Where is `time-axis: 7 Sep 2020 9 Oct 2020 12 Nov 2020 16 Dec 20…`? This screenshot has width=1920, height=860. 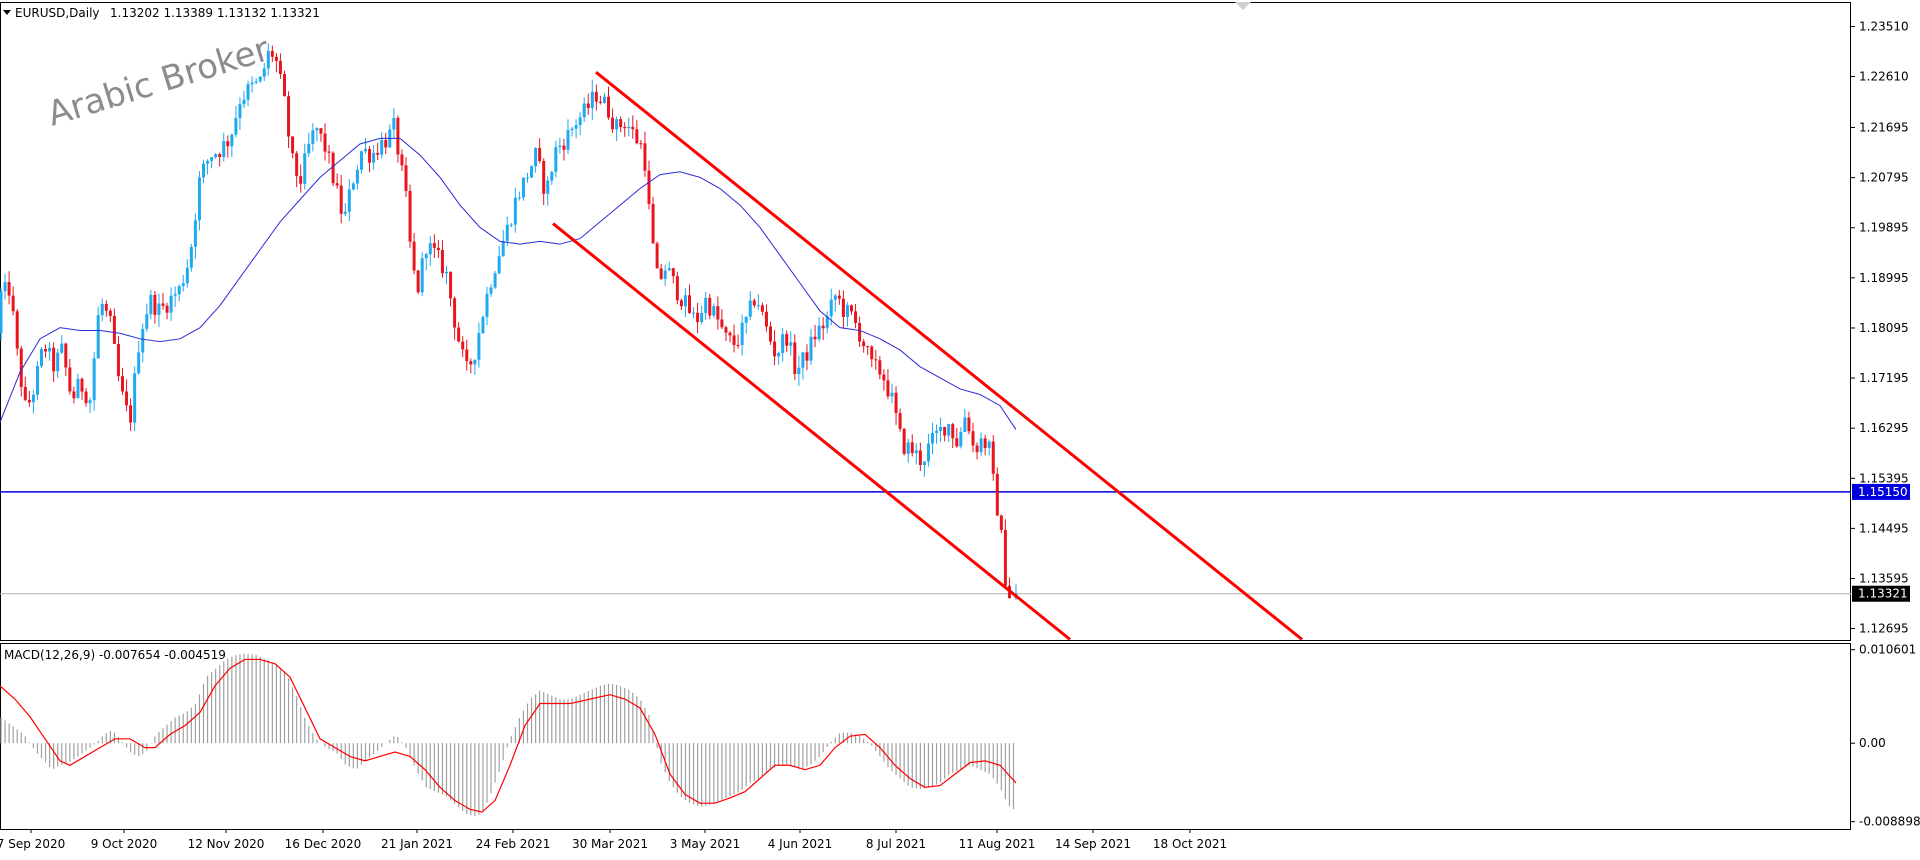
time-axis: 7 Sep 2020 9 Oct 2020 12 Nov 2020 16 Dec 20… is located at coordinates (613, 840).